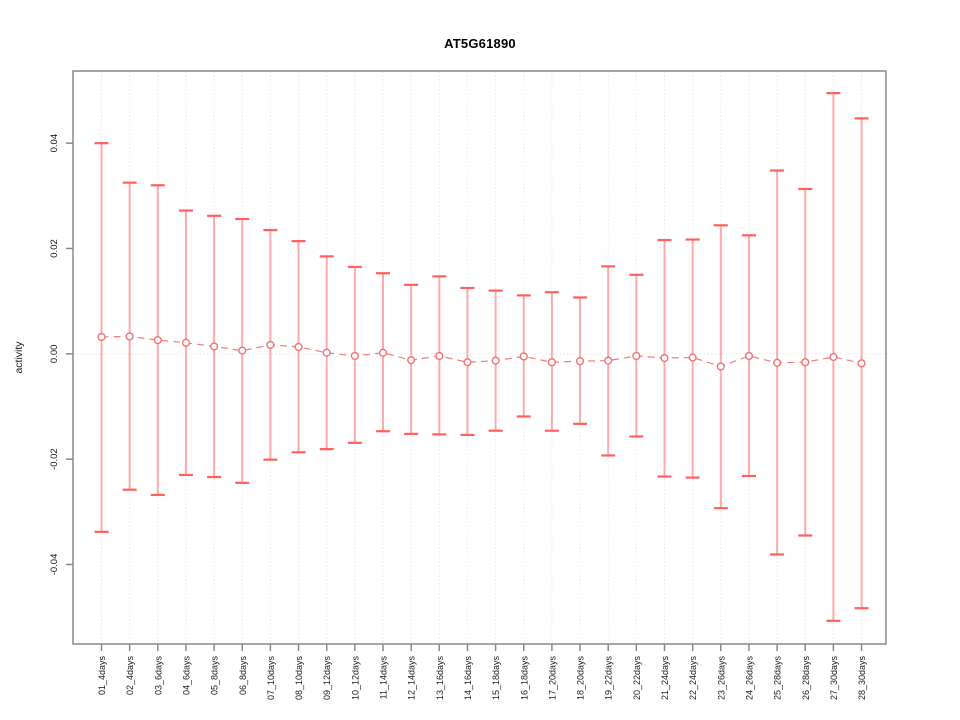  I want to click on x-tick-label: 01_4days, so click(102, 676).